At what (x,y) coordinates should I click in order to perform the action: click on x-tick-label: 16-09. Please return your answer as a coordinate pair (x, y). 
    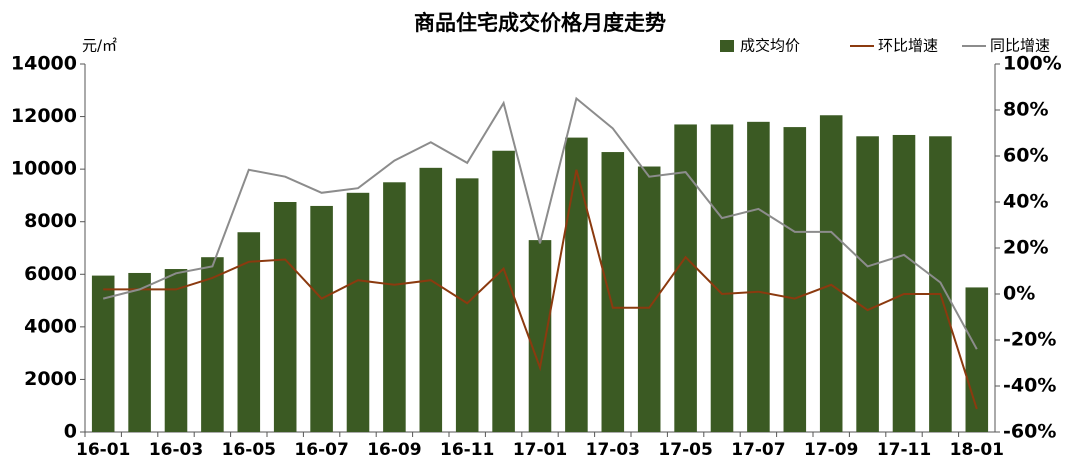
    Looking at the image, I should click on (394, 450).